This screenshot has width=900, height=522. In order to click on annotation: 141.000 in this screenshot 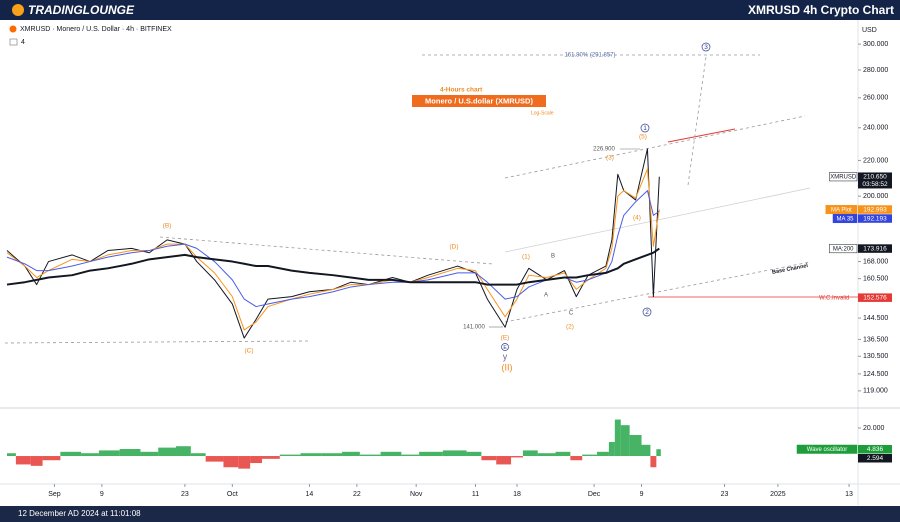, I will do `click(474, 328)`.